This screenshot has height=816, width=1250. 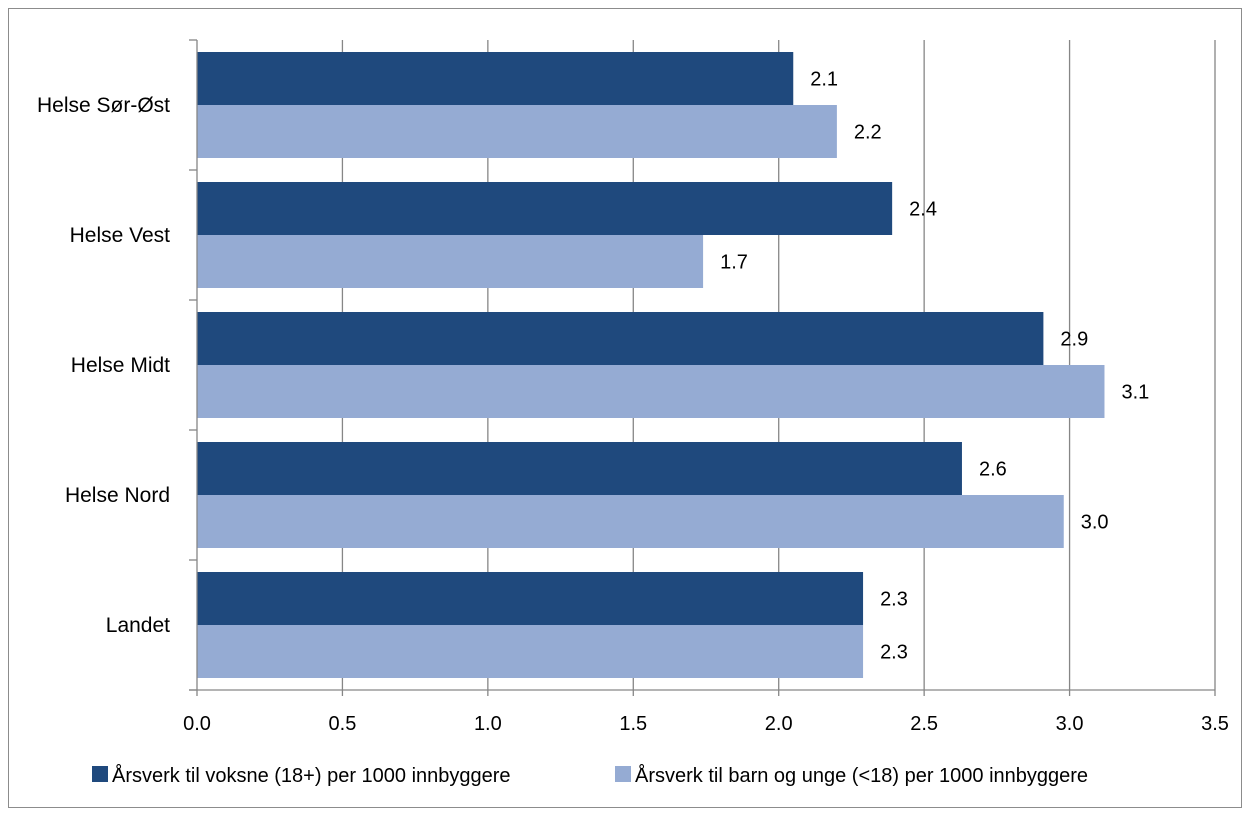 What do you see at coordinates (623, 774) in the screenshot?
I see `legend-swatch-children` at bounding box center [623, 774].